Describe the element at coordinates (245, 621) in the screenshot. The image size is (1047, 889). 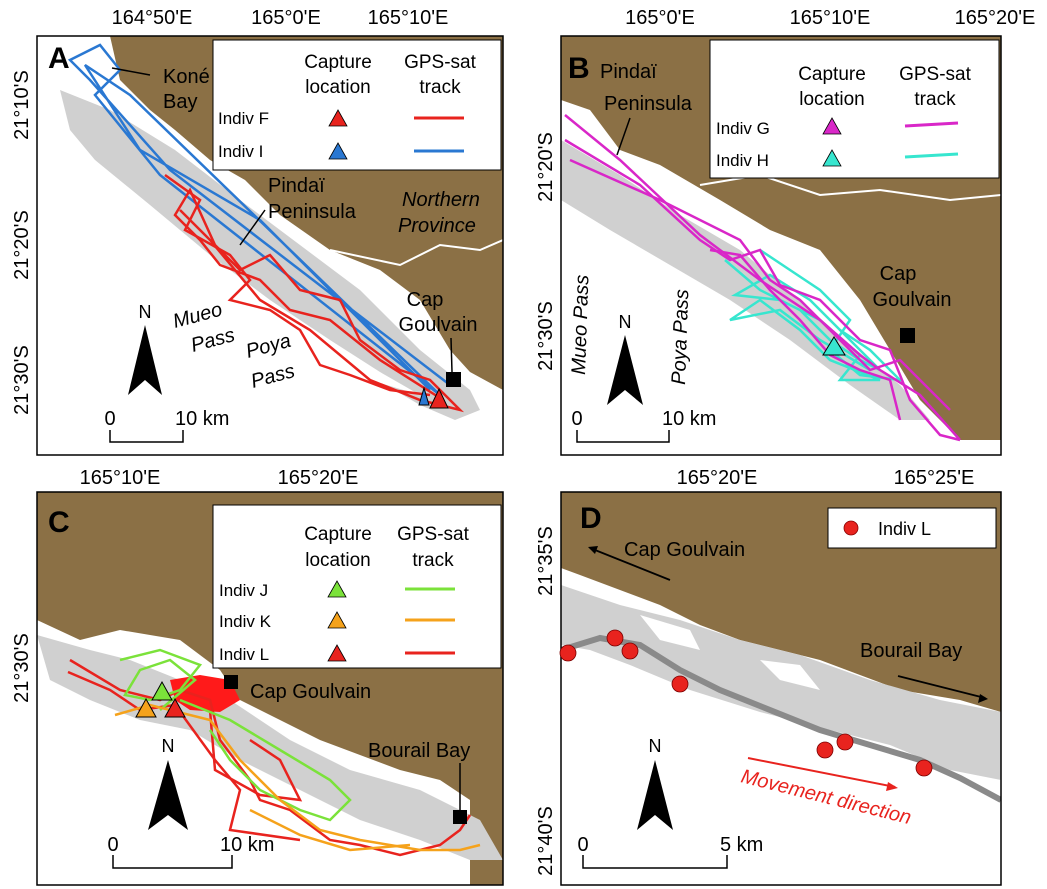
I see `legend-c-row-1: Indiv K` at that location.